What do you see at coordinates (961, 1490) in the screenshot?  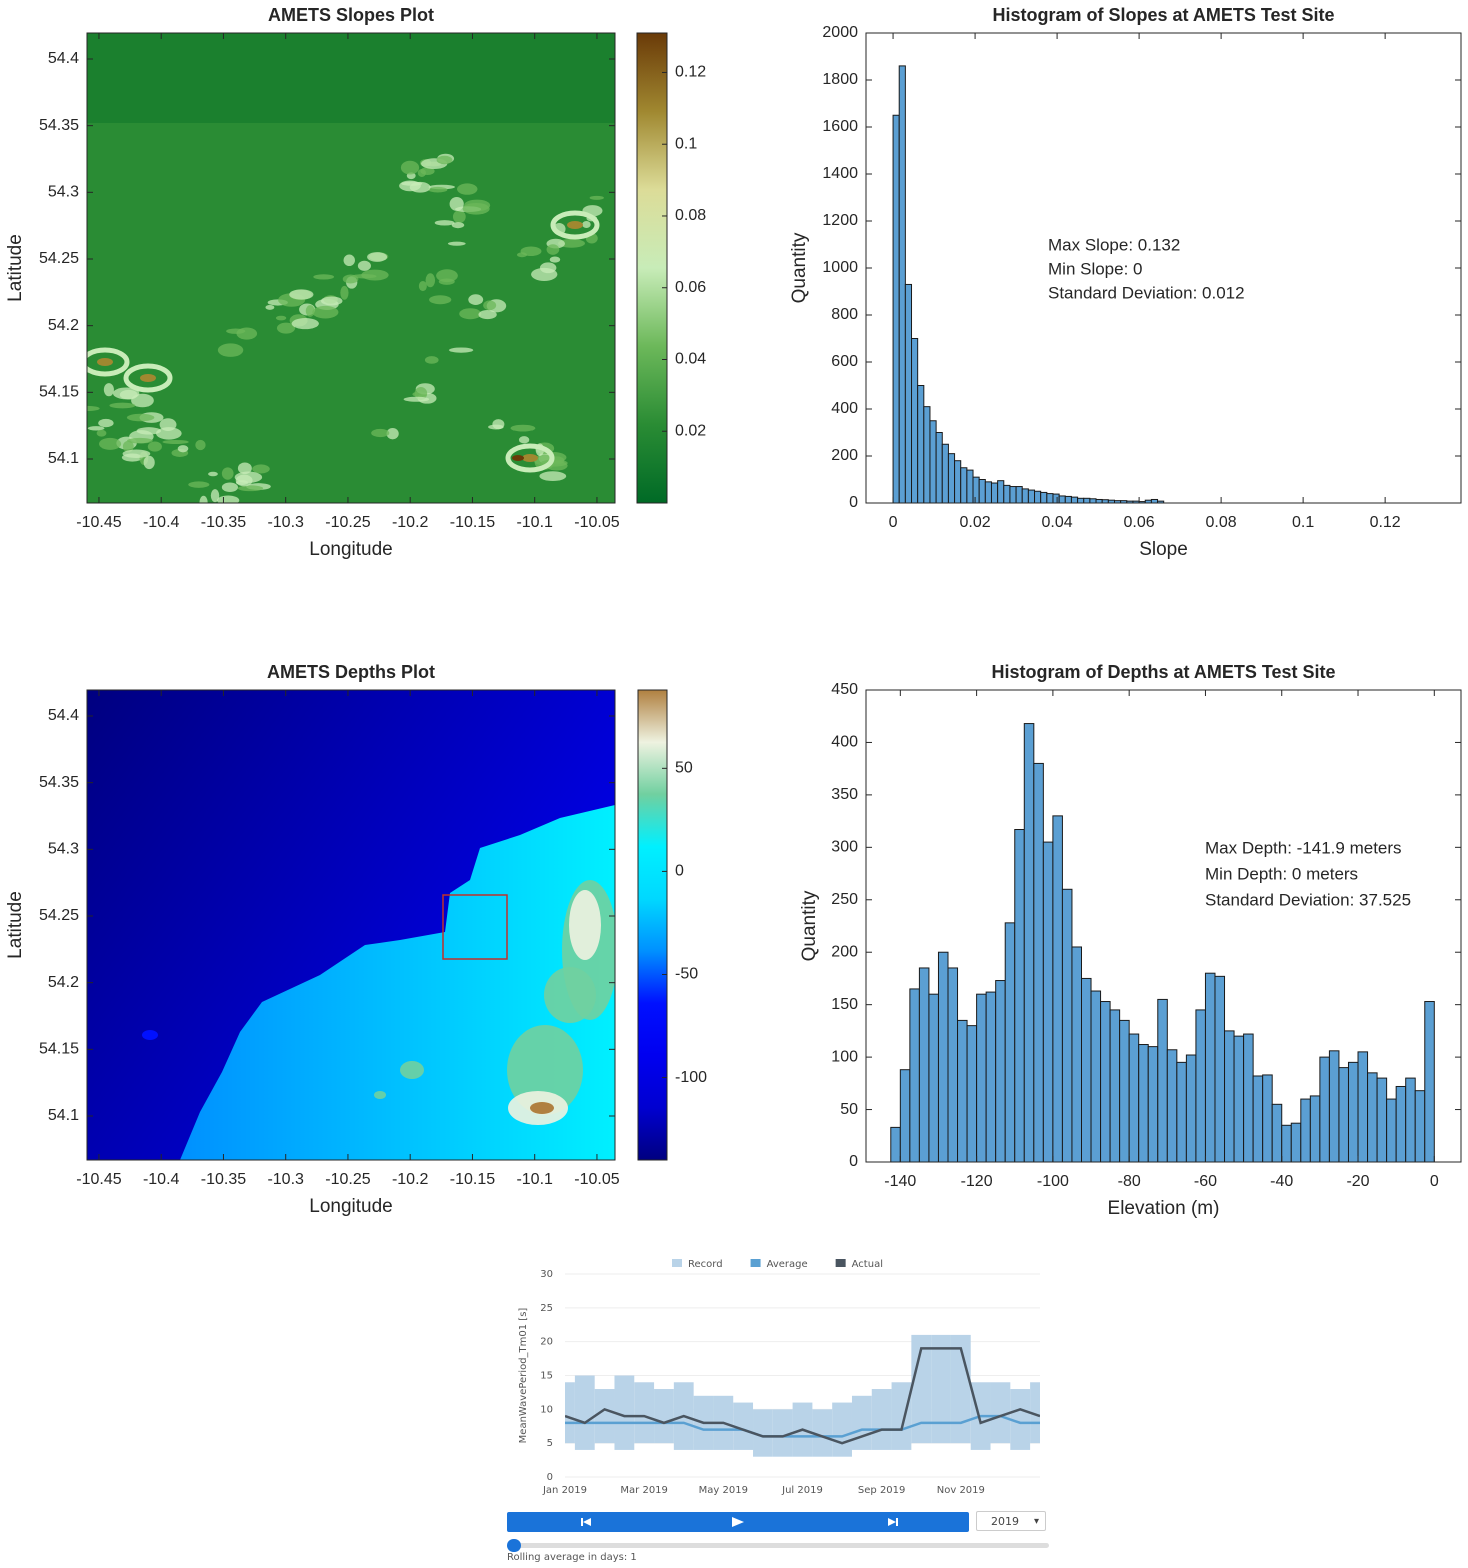 I see `x-tick-label: Nov 2019` at bounding box center [961, 1490].